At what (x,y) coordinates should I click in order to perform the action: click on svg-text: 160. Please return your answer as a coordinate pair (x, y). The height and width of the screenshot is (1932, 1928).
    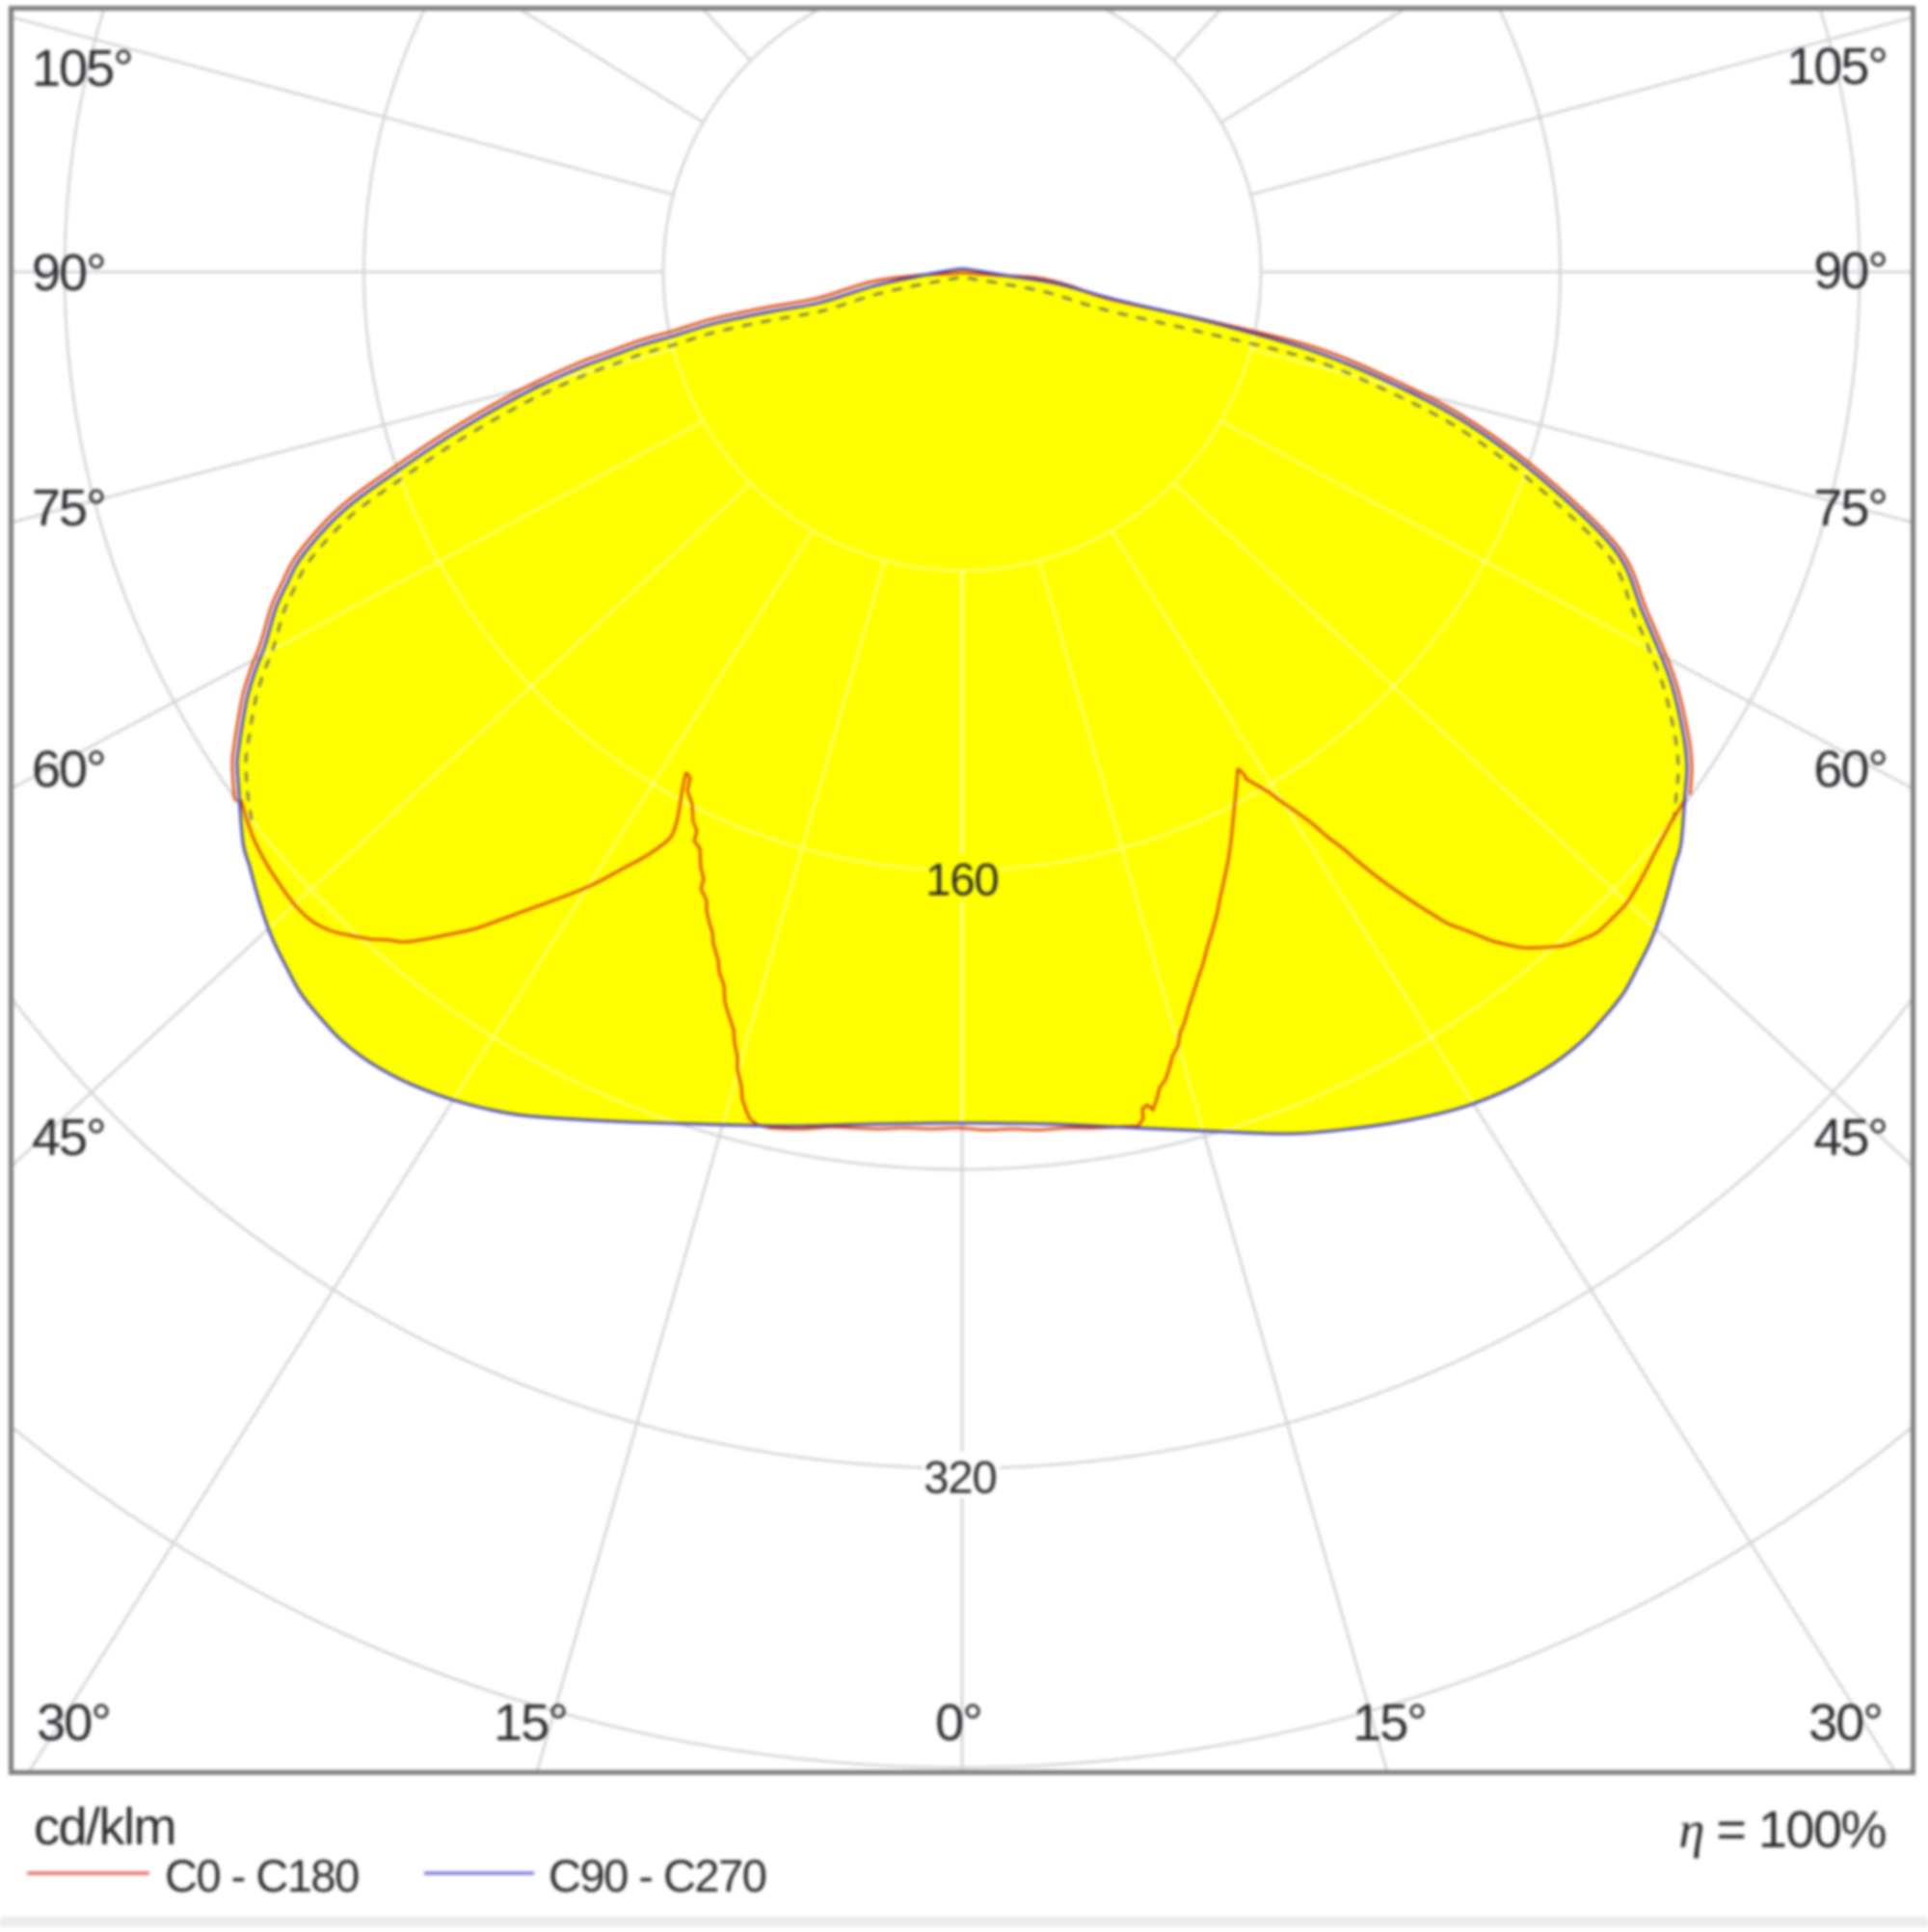
    Looking at the image, I should click on (962, 880).